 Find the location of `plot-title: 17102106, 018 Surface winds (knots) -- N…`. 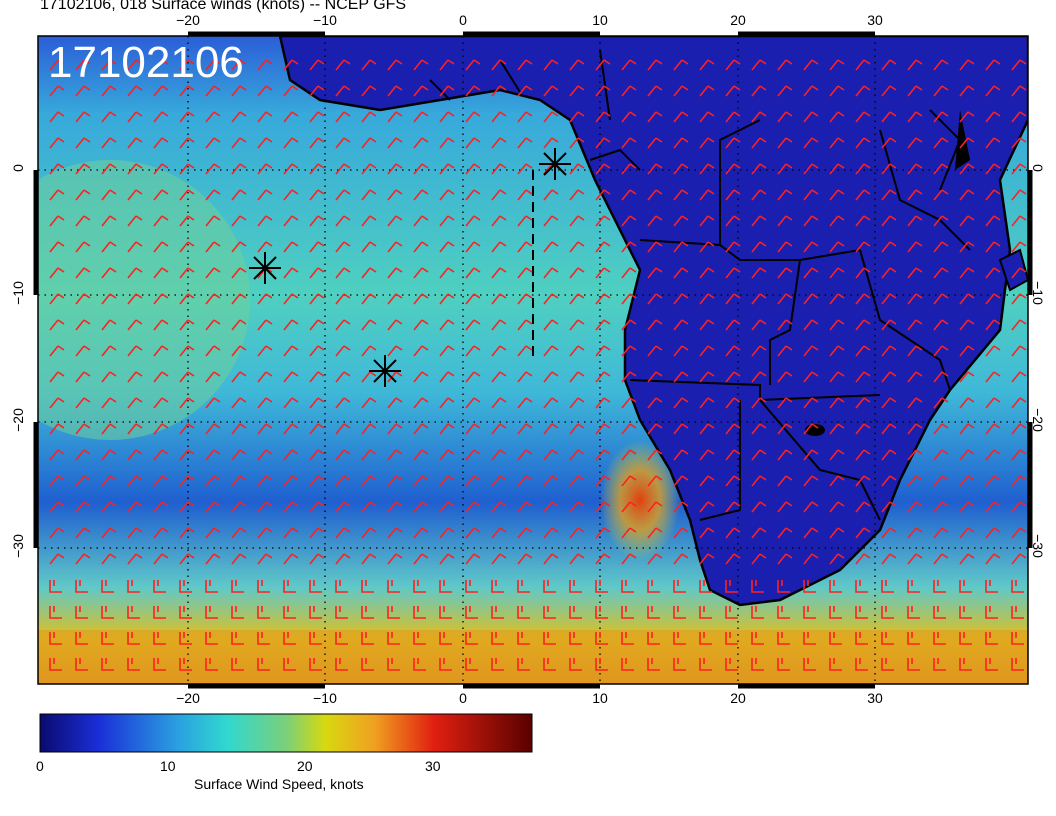

plot-title: 17102106, 018 Surface winds (knots) -- N… is located at coordinates (223, 6).